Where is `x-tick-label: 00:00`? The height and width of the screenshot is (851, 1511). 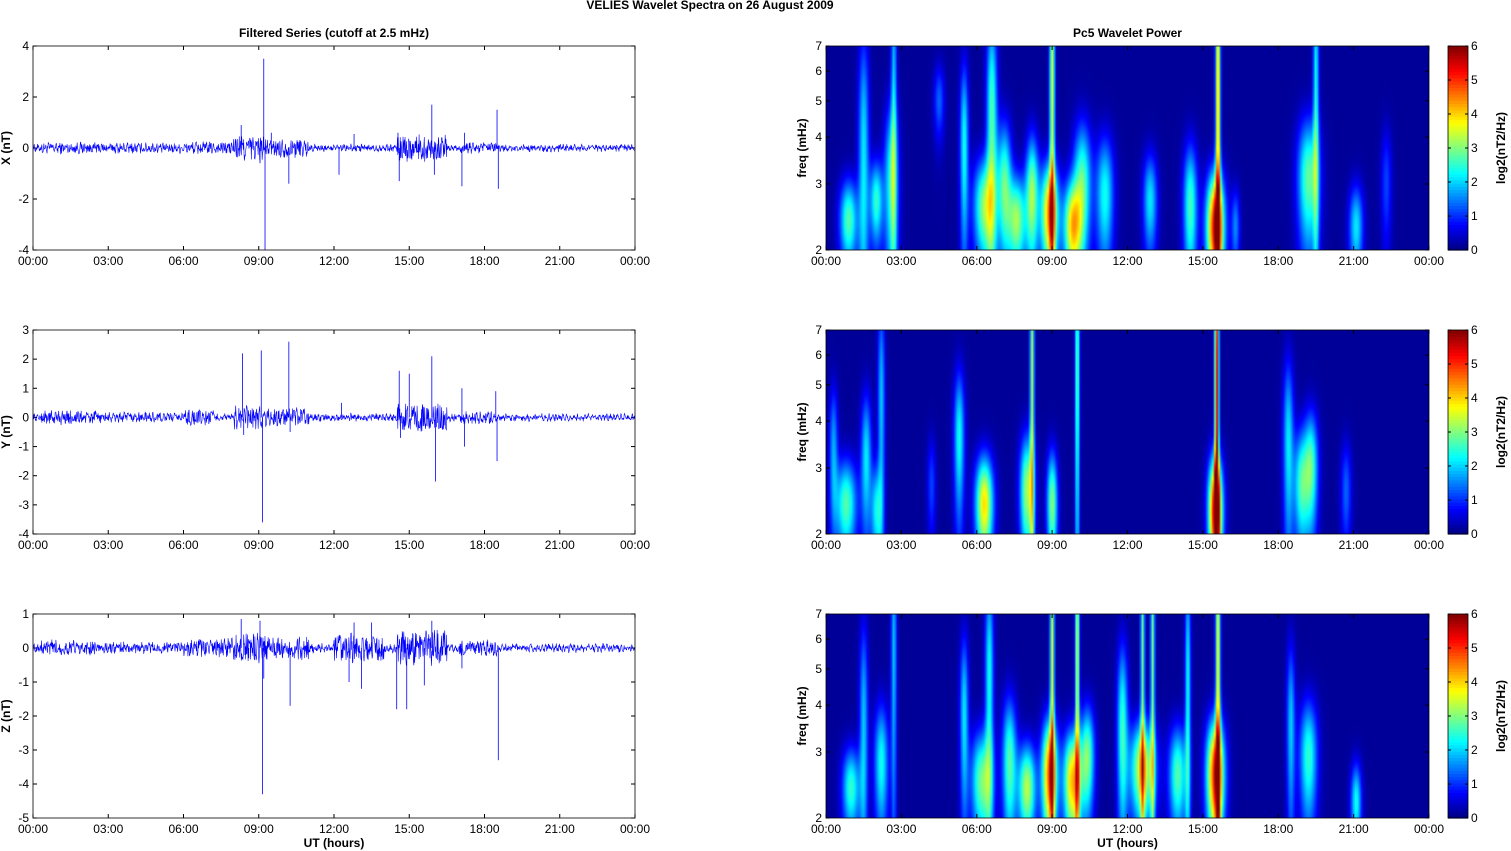
x-tick-label: 00:00 is located at coordinates (635, 545).